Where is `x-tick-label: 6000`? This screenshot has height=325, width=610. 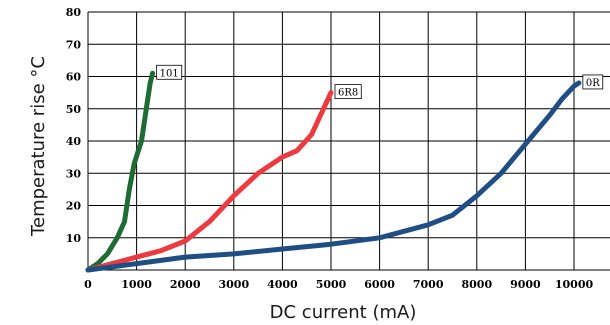 x-tick-label: 6000 is located at coordinates (379, 284).